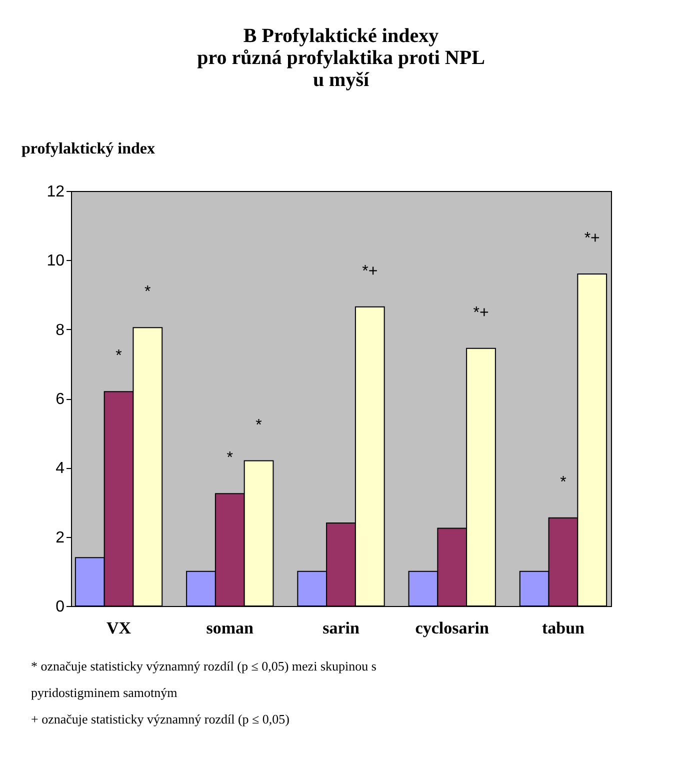 The height and width of the screenshot is (766, 676). I want to click on y-tick-label: 12, so click(55, 192).